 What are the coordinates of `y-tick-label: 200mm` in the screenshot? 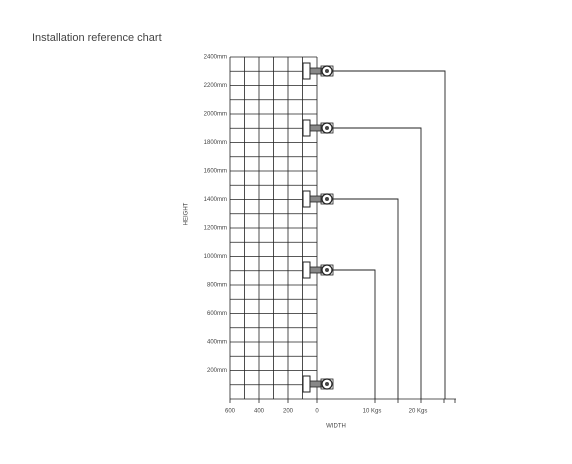 It's located at (217, 371).